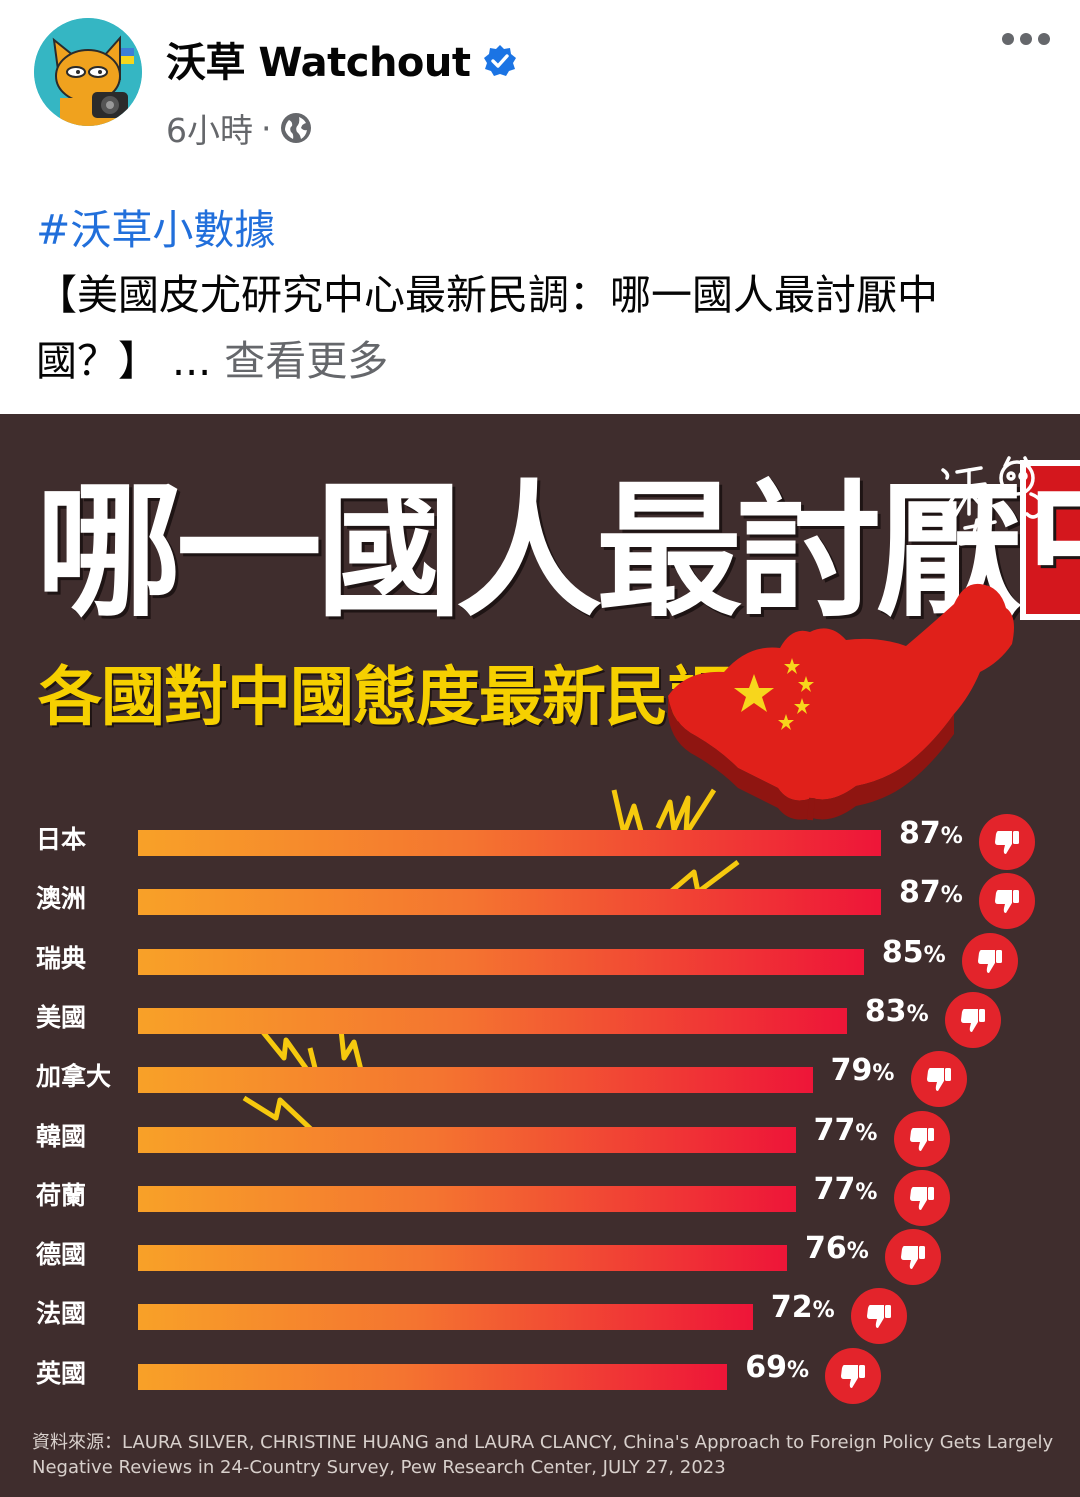 This screenshot has width=1080, height=1497. I want to click on bar-value-label: 72%, so click(803, 1307).